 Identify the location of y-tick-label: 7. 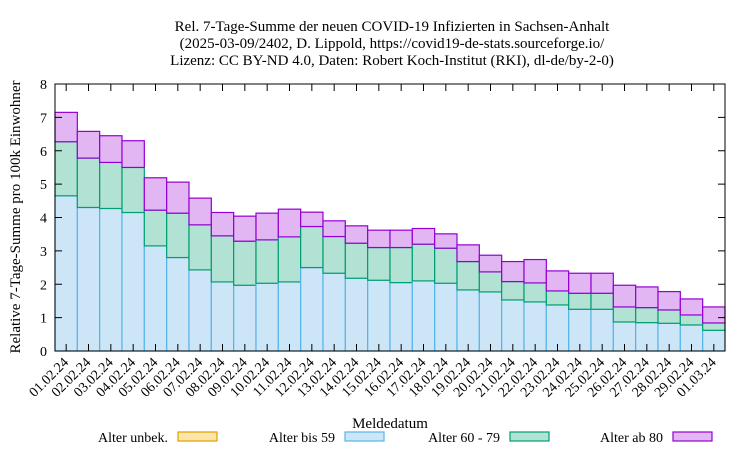
(43, 118).